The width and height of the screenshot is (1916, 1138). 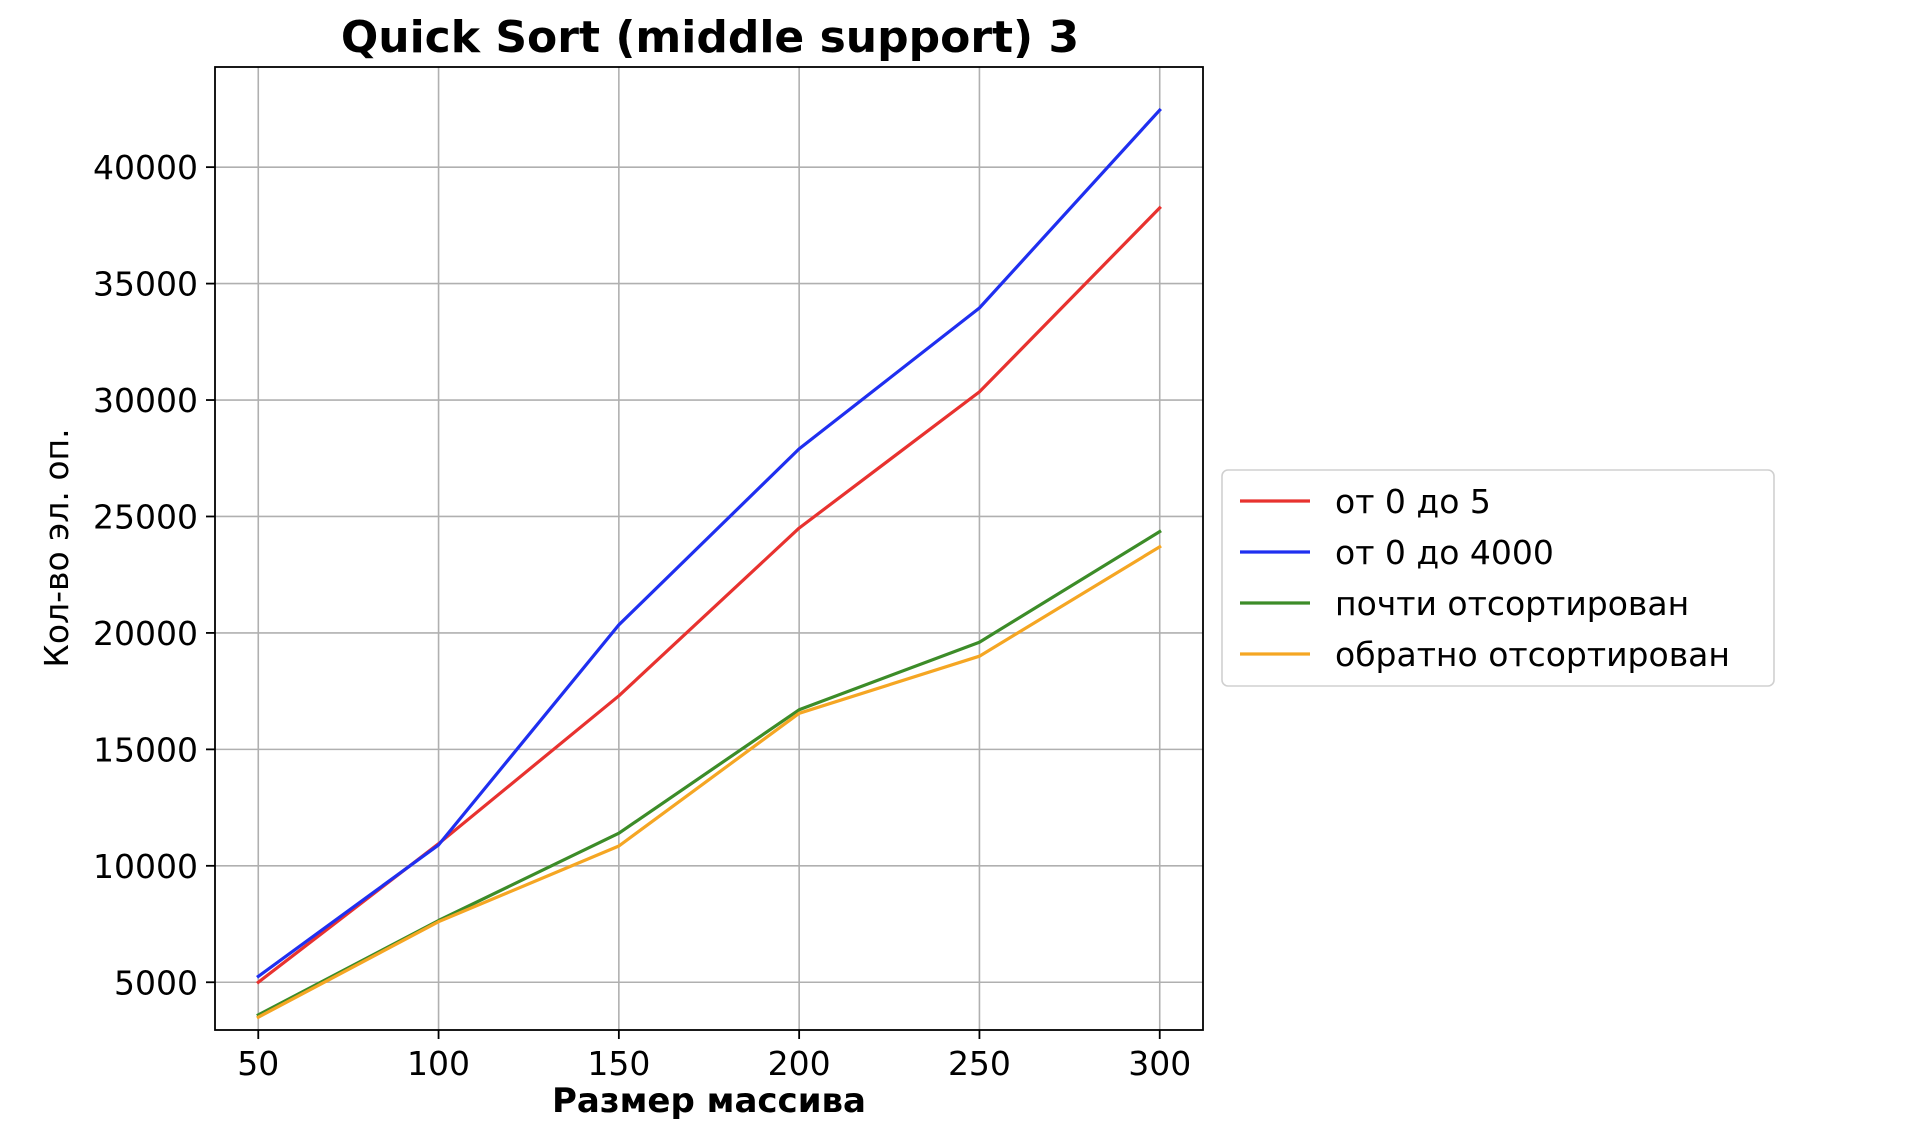 I want to click on legend-box, so click(x=1498, y=578).